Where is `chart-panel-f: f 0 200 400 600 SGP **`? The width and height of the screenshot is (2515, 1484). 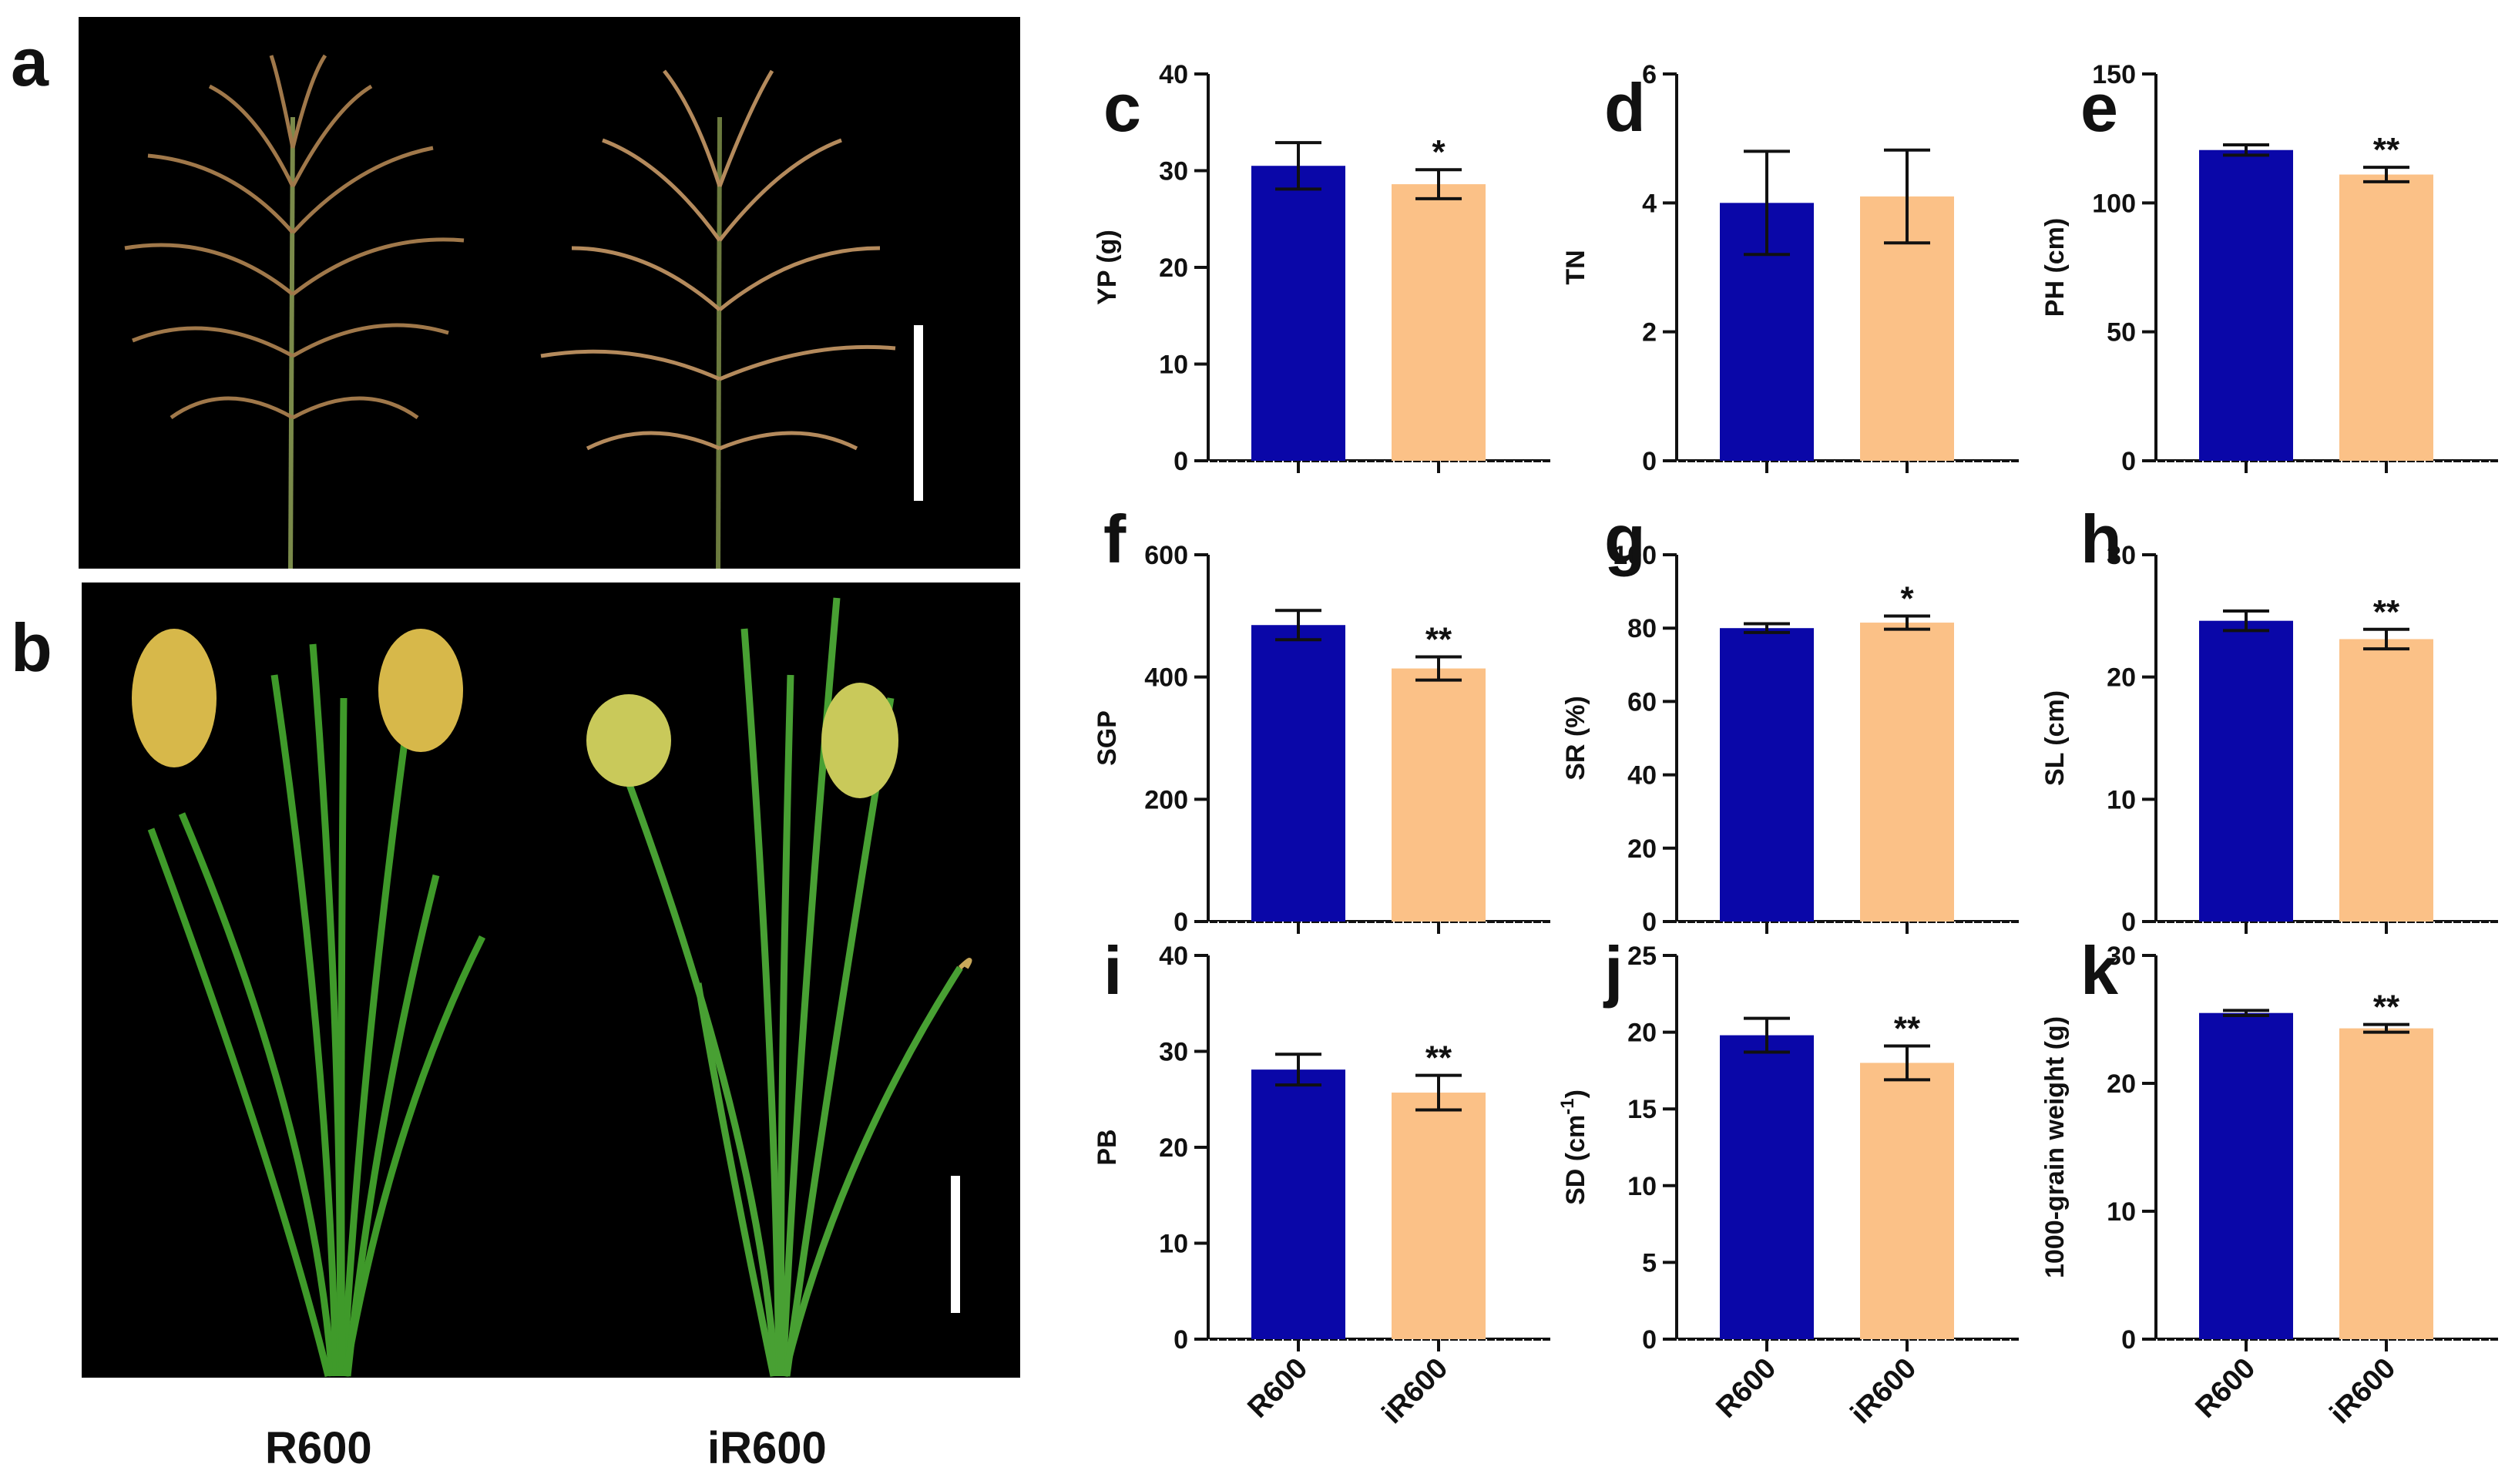 chart-panel-f: f 0 200 400 600 SGP ** is located at coordinates (1321, 719).